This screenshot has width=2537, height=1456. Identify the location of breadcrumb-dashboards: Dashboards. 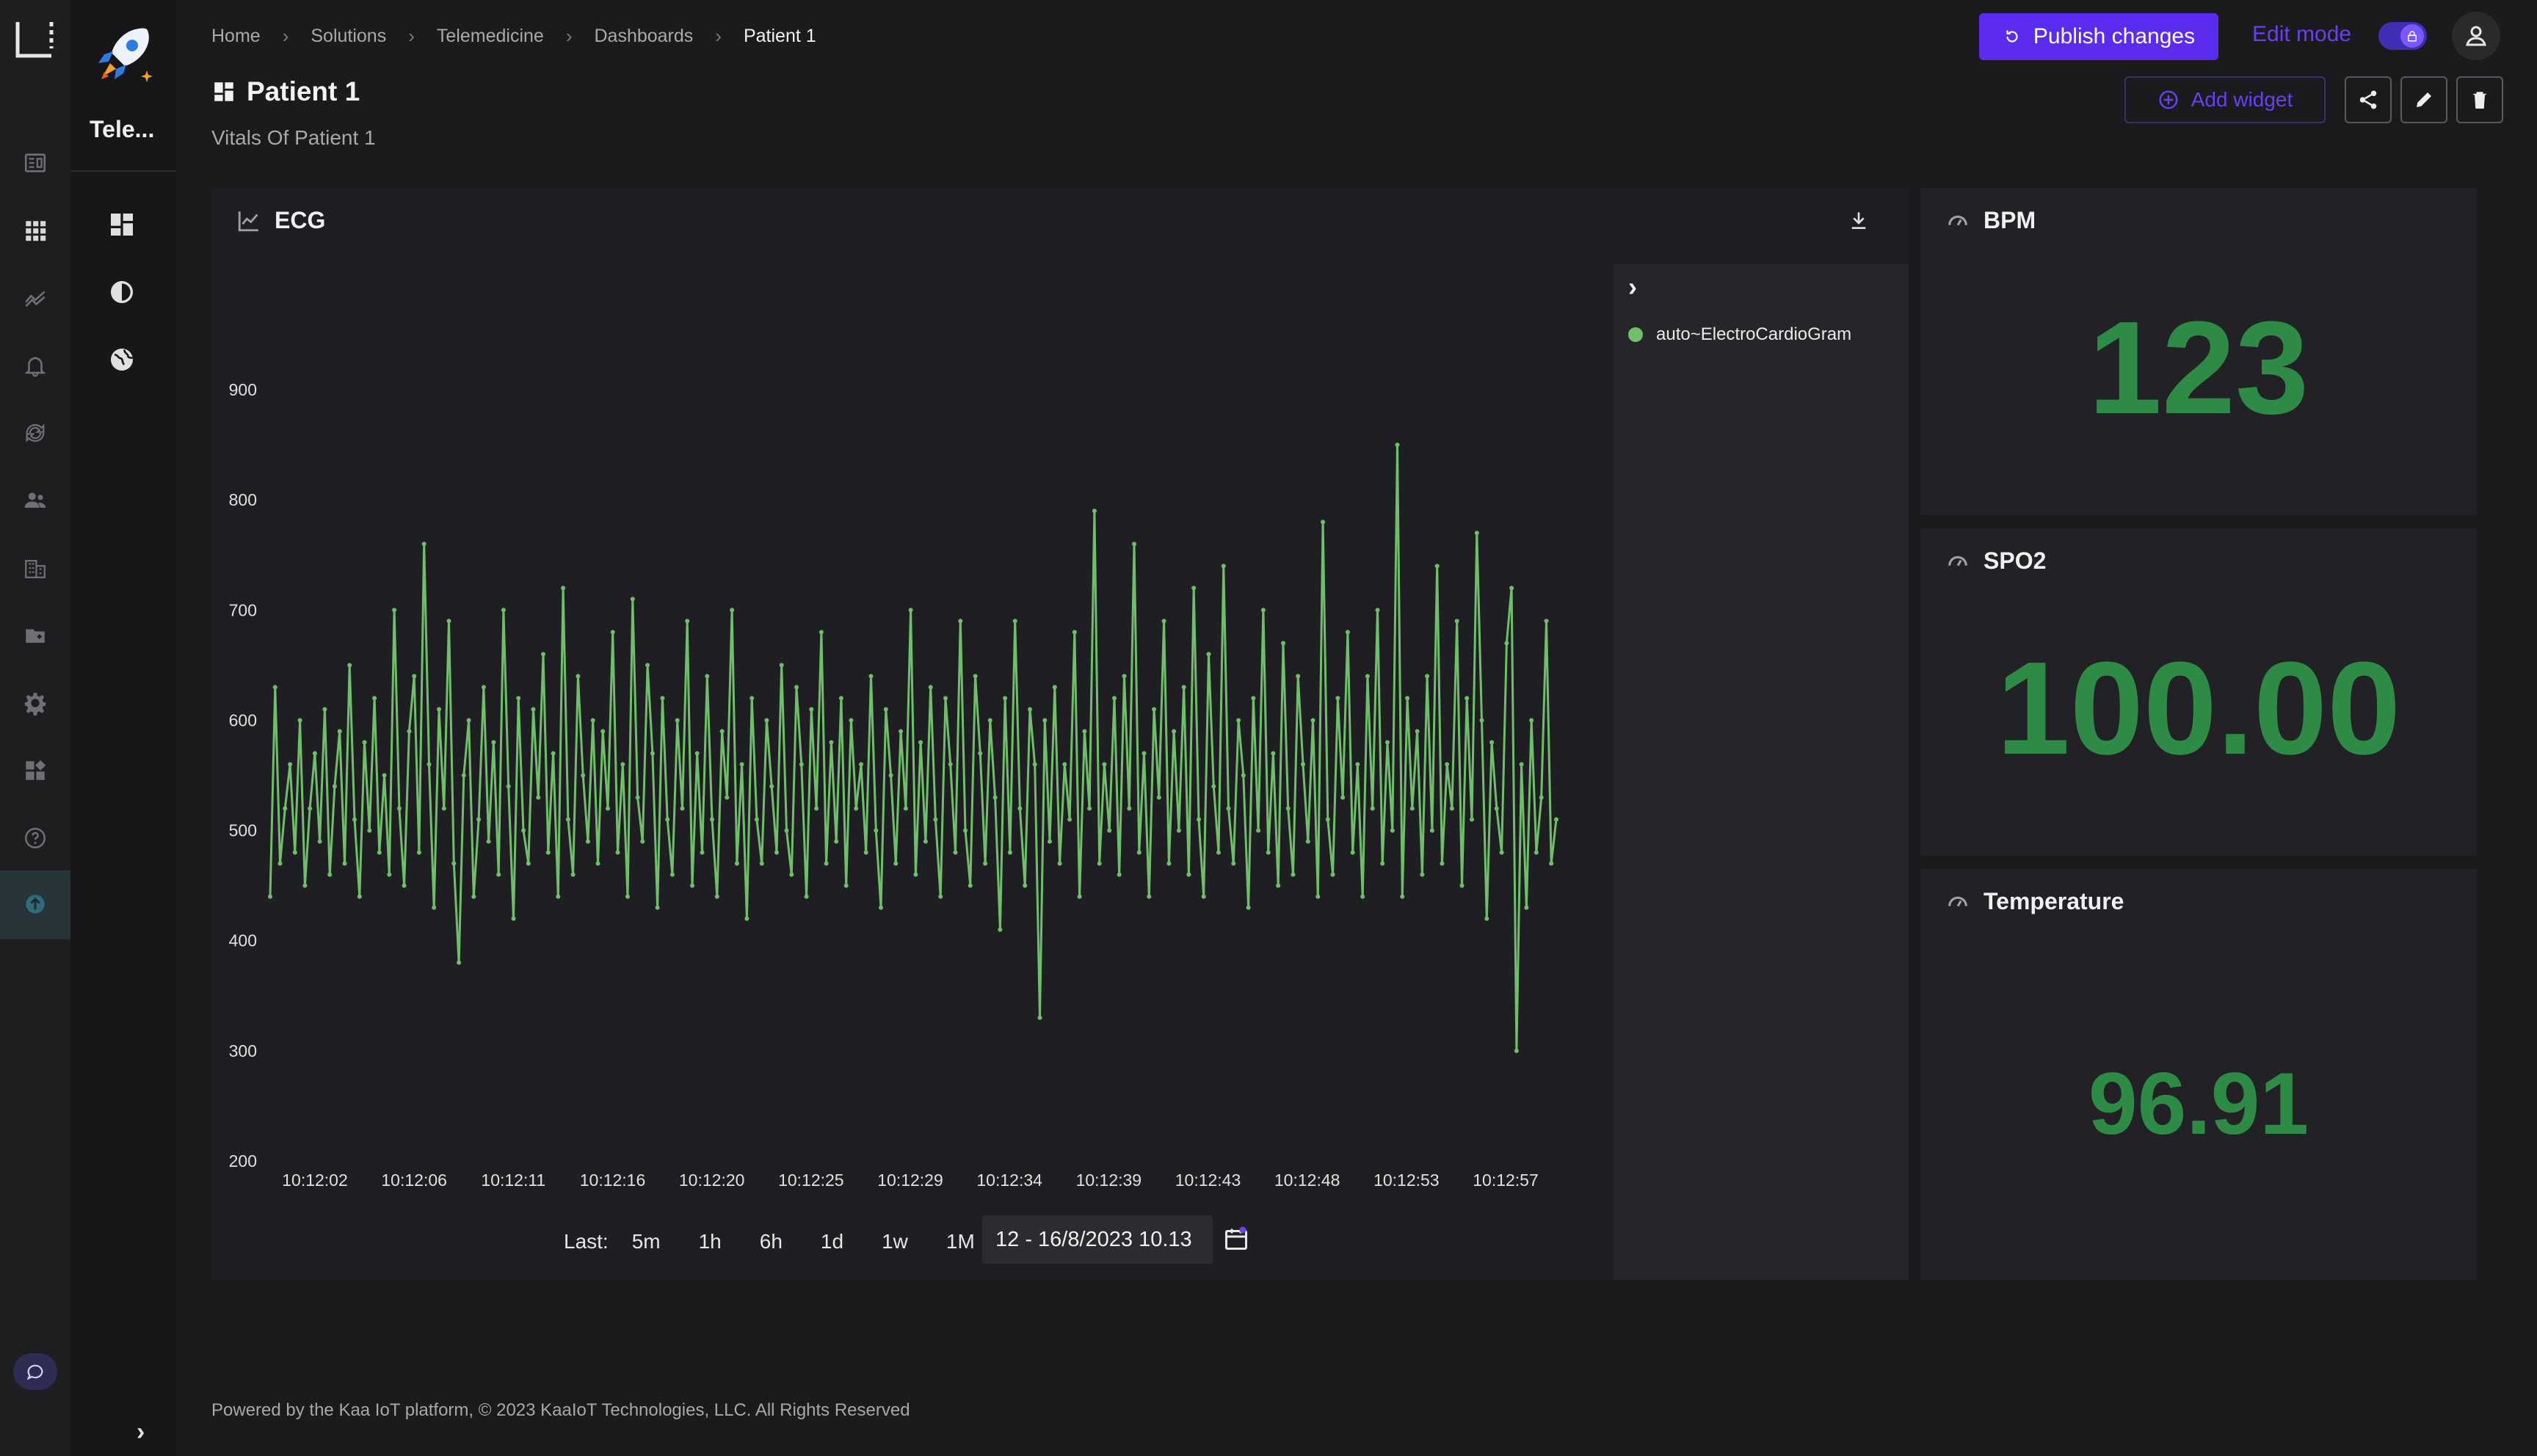
(644, 36).